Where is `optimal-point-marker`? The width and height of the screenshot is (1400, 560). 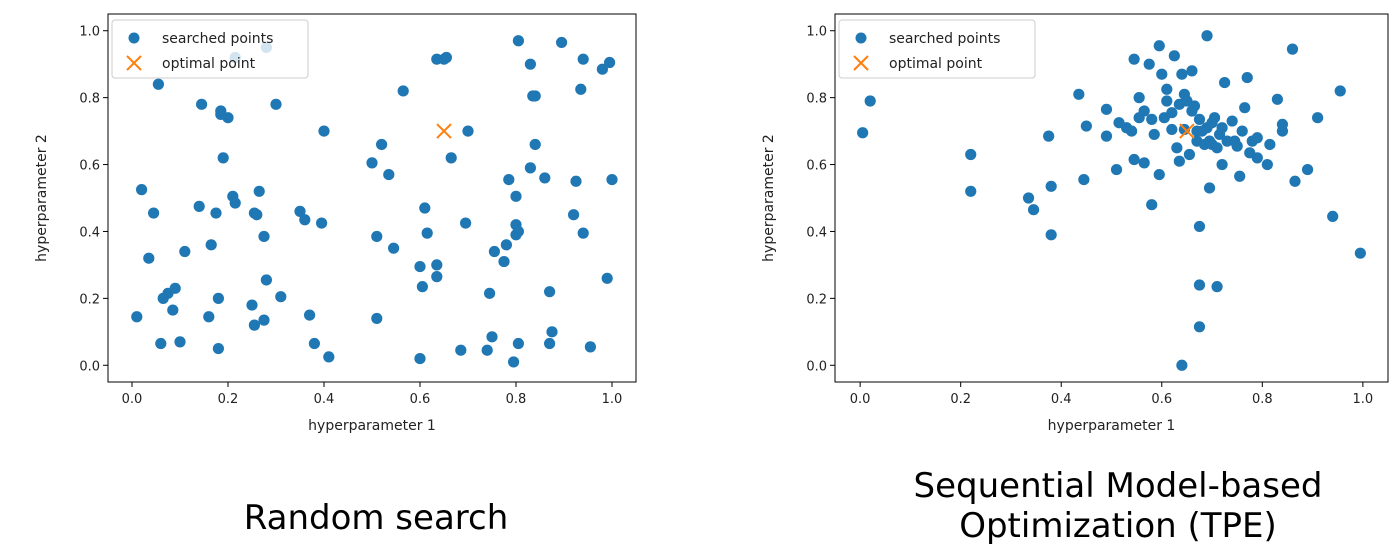
optimal-point-marker is located at coordinates (1187, 131).